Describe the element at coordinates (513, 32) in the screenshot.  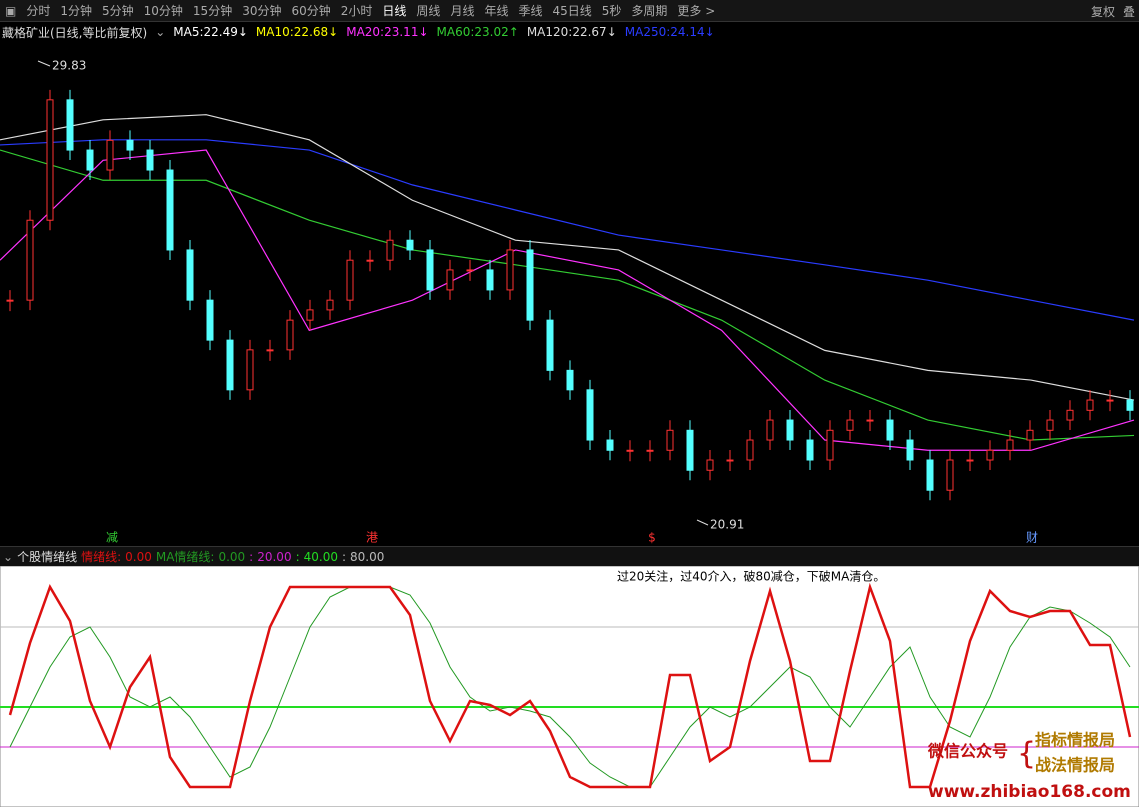
I see `ma-arrow: ↑` at that location.